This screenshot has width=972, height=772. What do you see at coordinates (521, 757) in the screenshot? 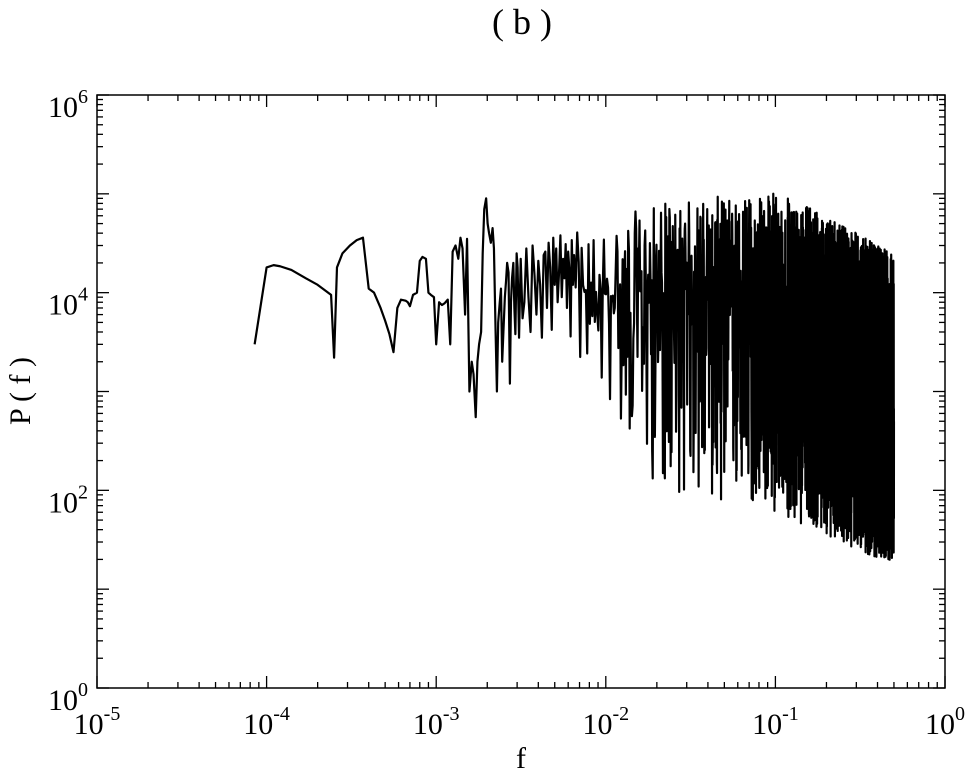
I see `x-axis-label: f` at bounding box center [521, 757].